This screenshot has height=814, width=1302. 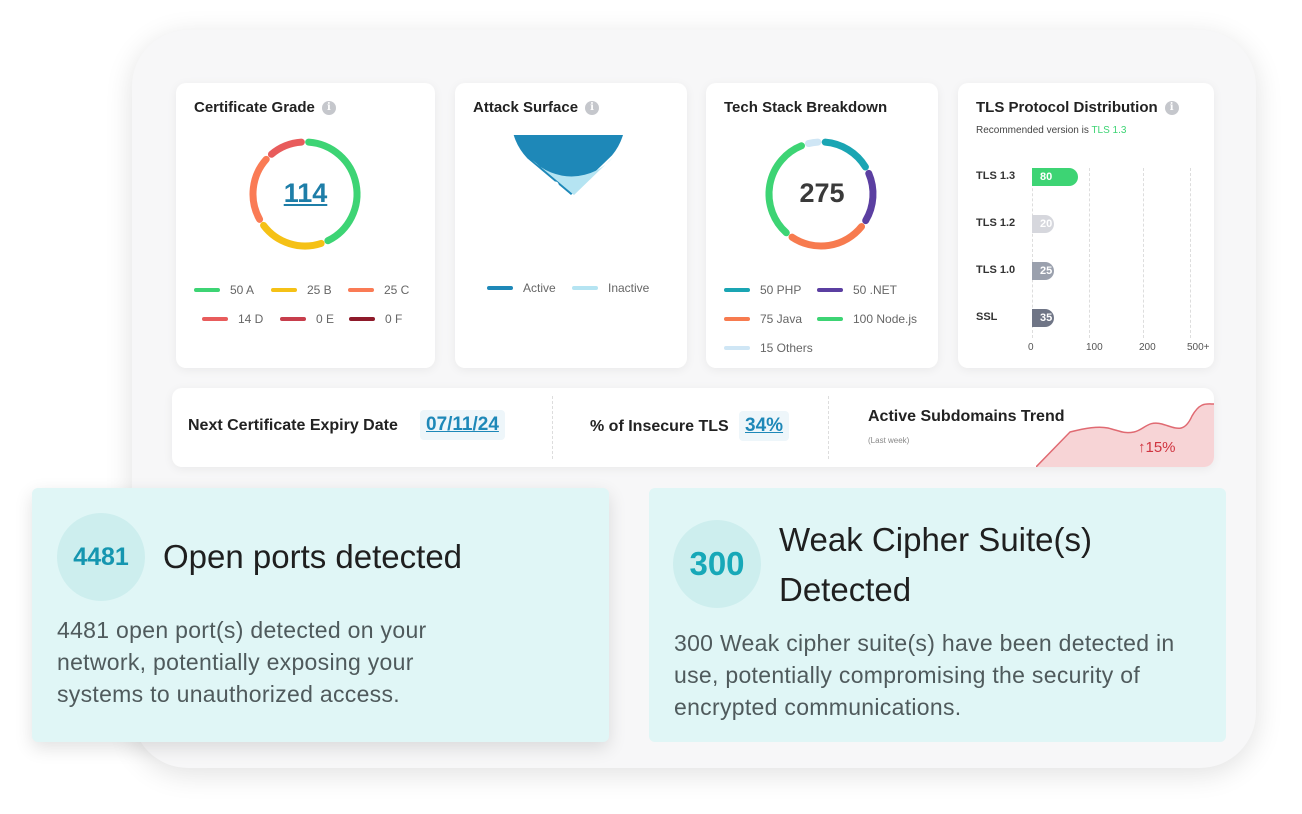 What do you see at coordinates (500, 288) in the screenshot?
I see `legend-active-swatch` at bounding box center [500, 288].